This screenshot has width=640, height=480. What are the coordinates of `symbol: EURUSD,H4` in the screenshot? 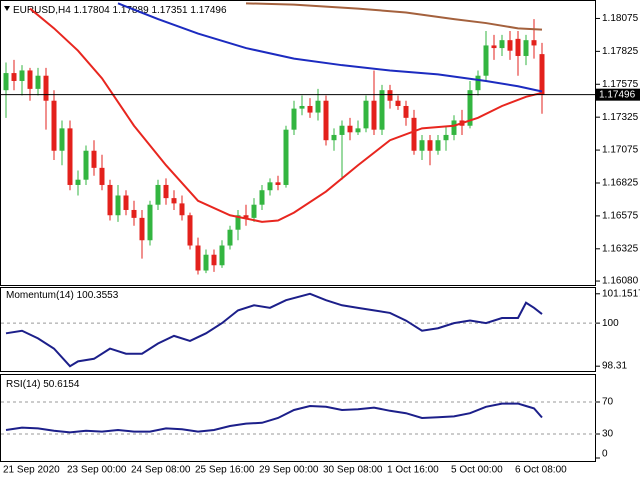 It's located at (42, 10).